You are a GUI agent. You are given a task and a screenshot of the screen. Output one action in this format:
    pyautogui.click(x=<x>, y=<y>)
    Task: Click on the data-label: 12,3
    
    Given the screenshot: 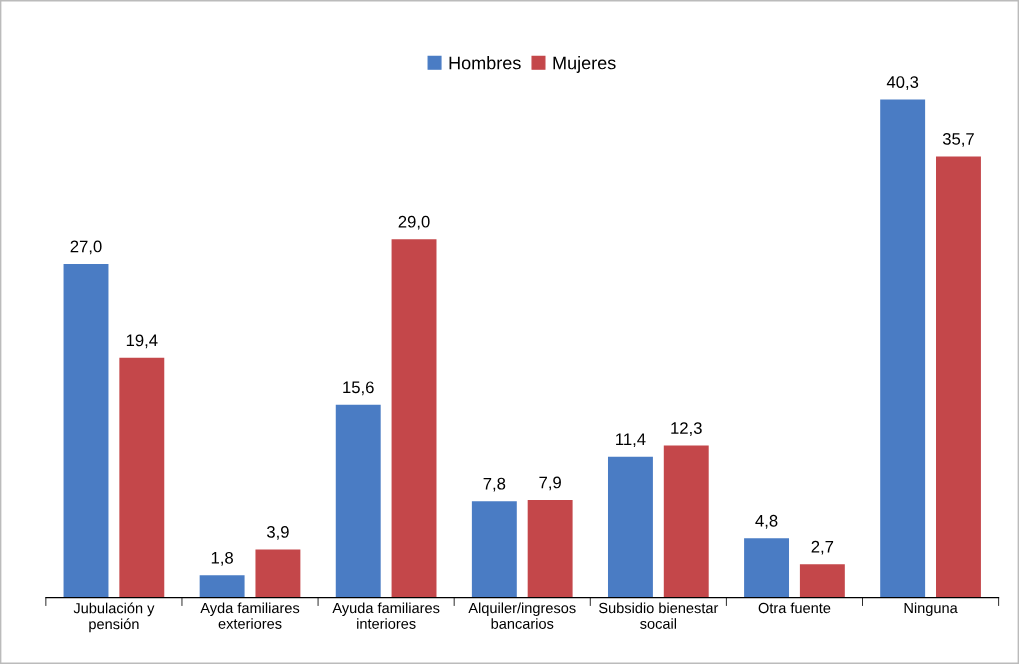 What is the action you would take?
    pyautogui.click(x=686, y=429)
    